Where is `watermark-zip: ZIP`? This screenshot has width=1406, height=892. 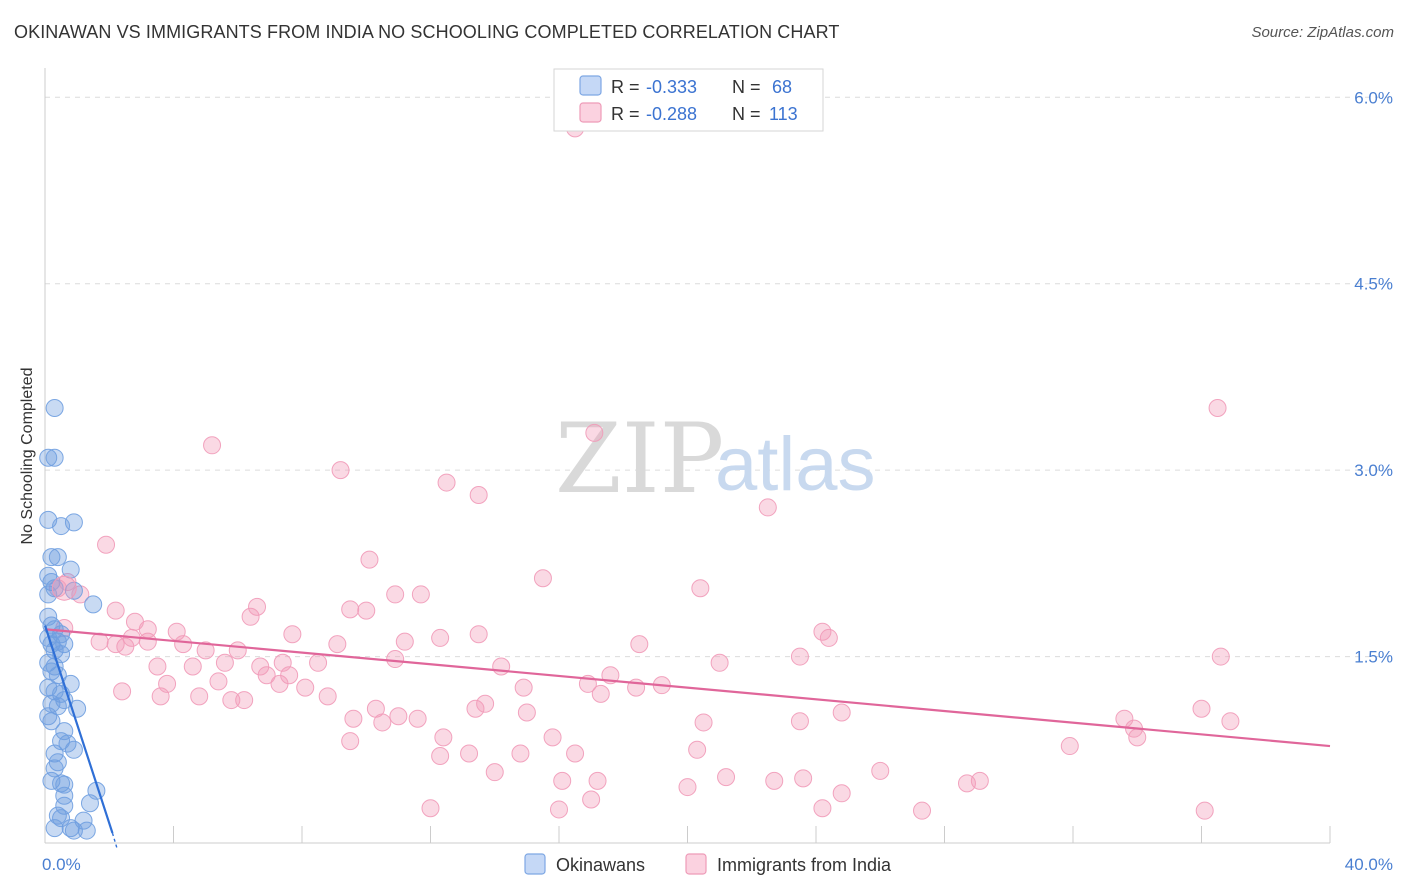 watermark-zip: ZIP is located at coordinates (639, 459).